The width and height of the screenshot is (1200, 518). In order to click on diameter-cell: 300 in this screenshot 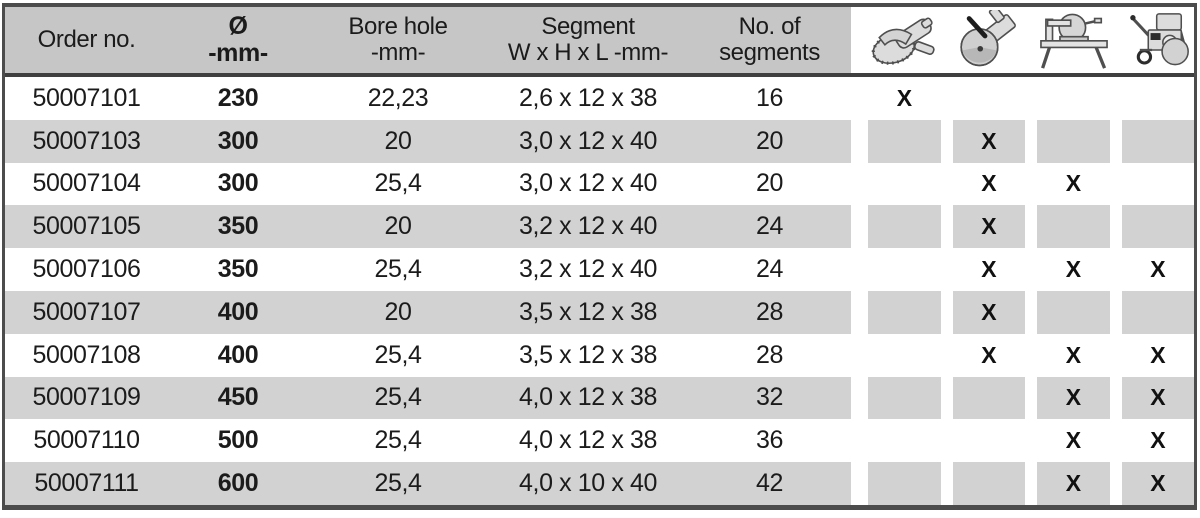, I will do `click(238, 183)`.